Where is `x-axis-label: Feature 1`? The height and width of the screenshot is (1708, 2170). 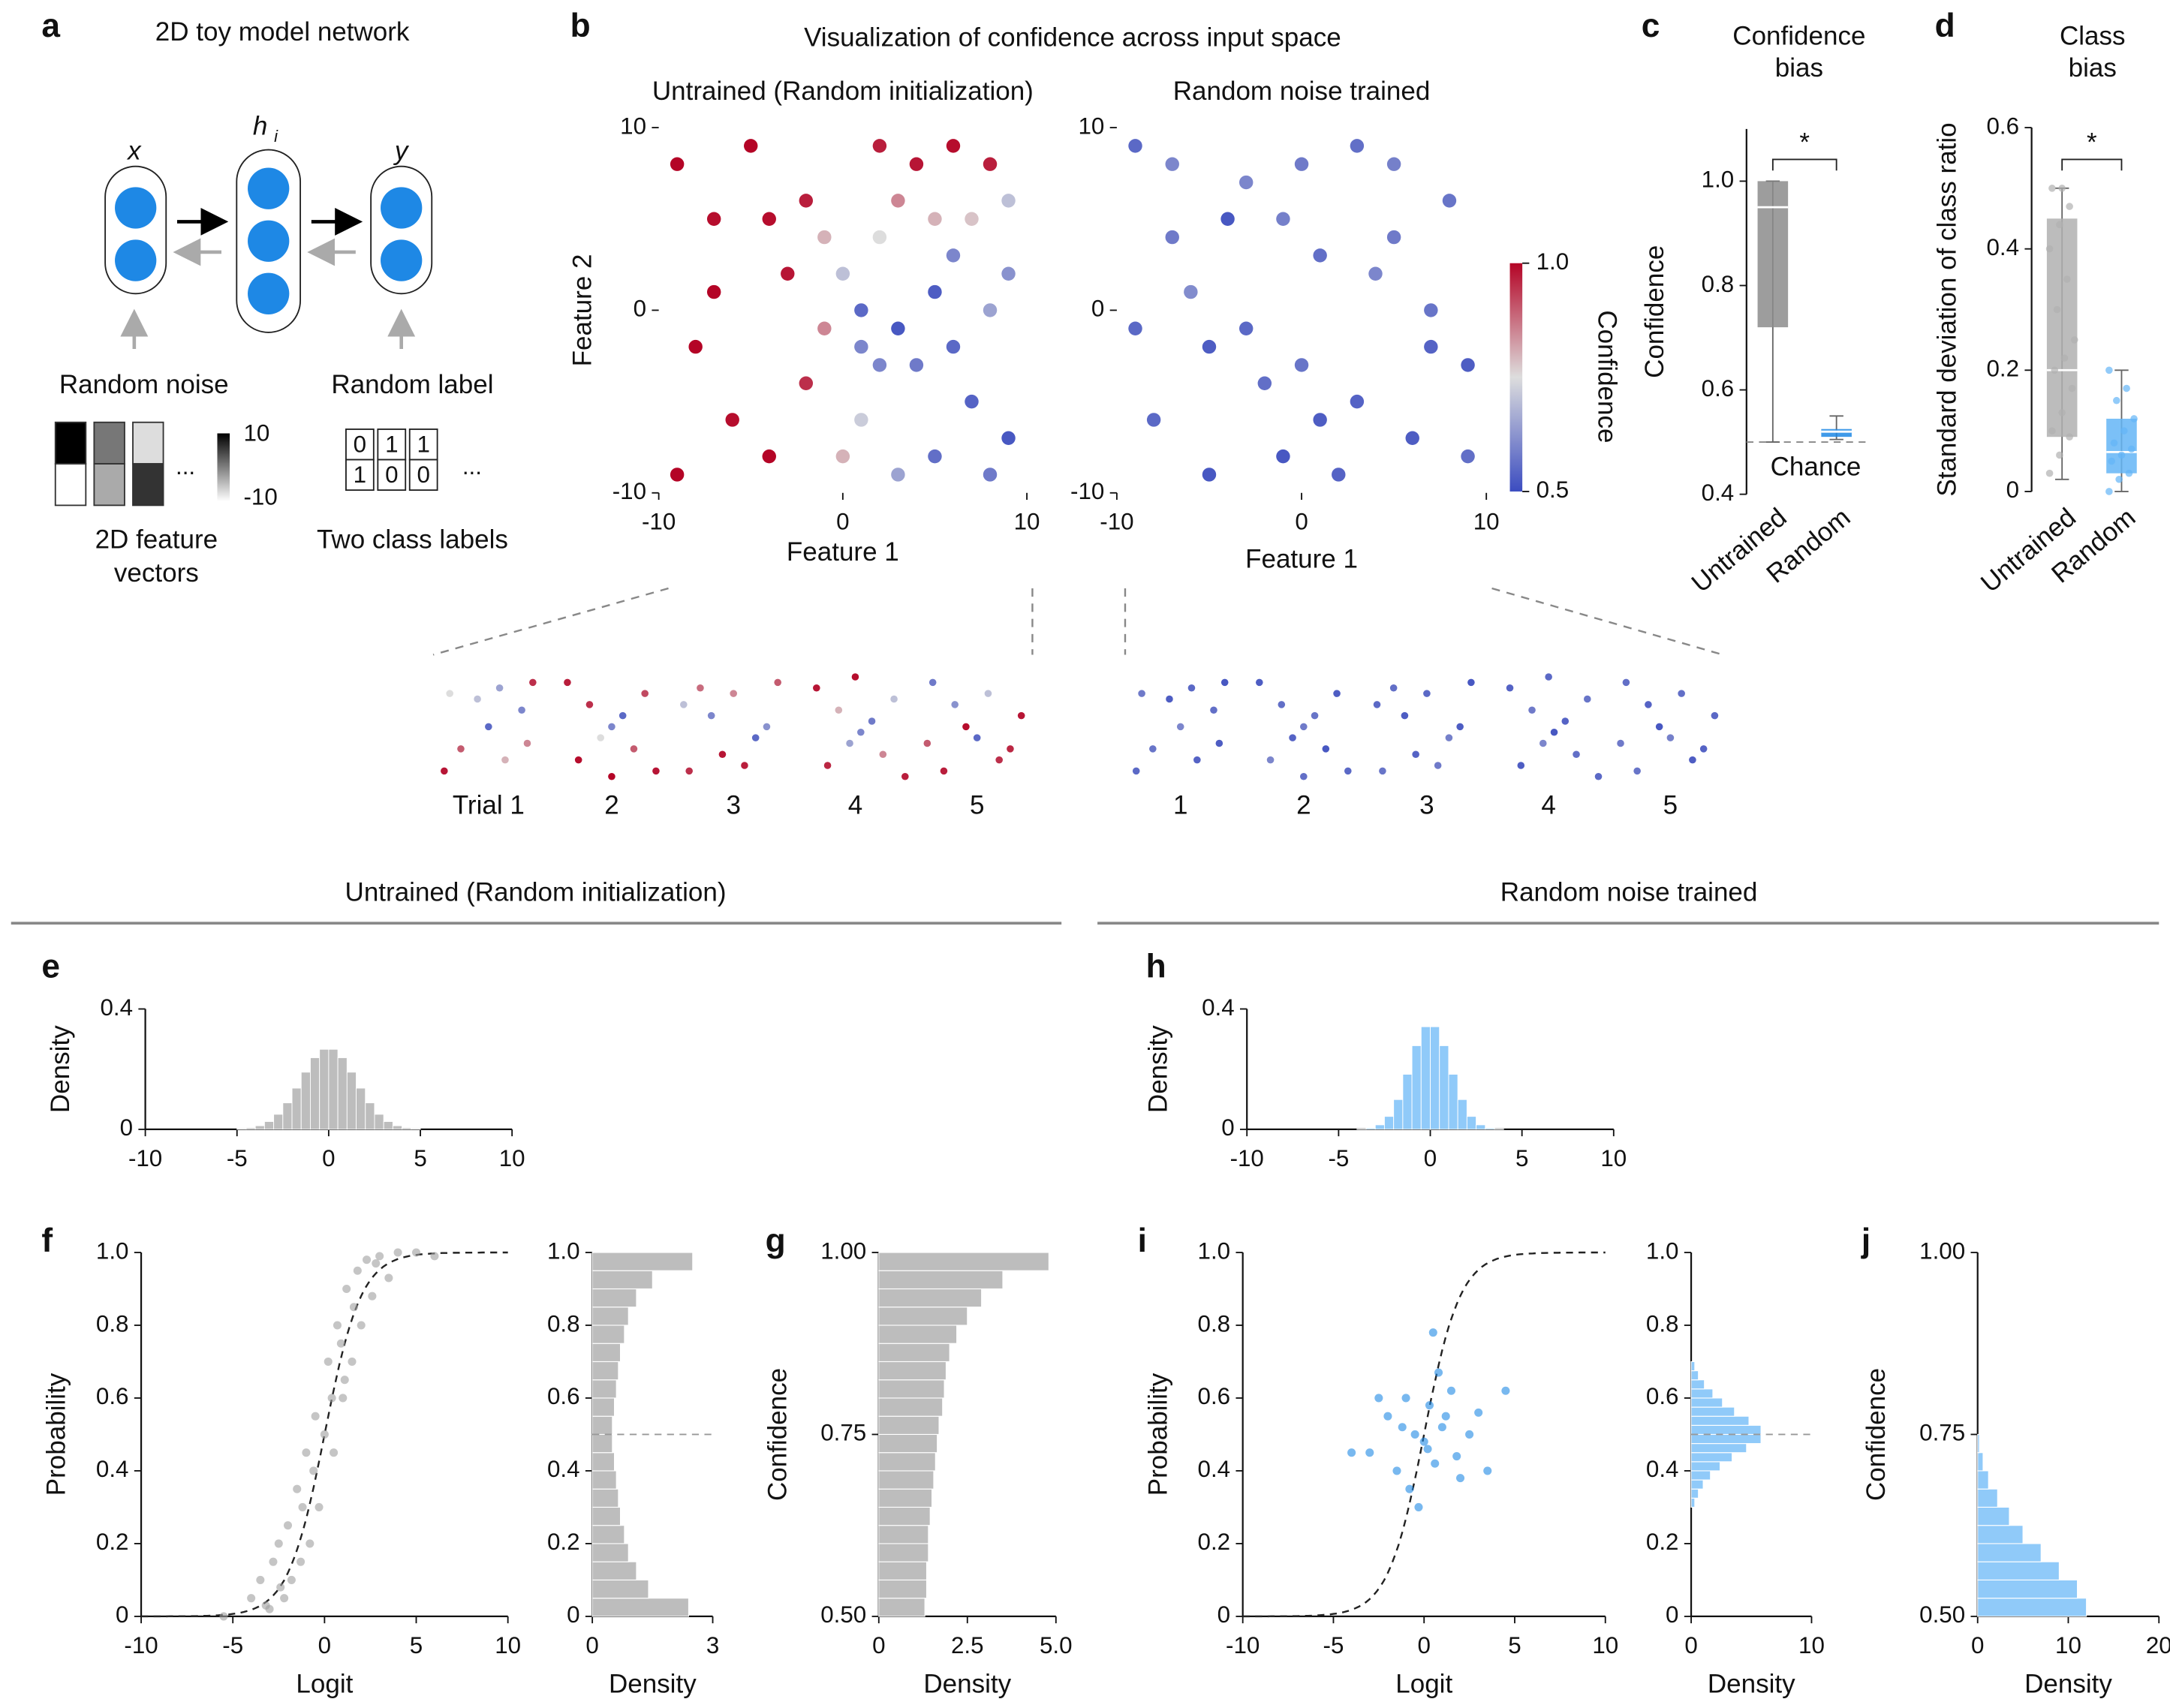
x-axis-label: Feature 1 is located at coordinates (1301, 558).